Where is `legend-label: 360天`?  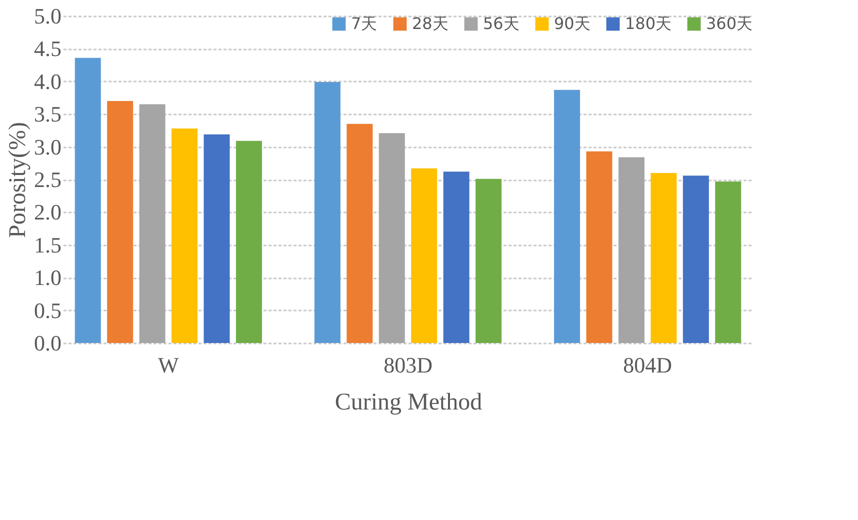
legend-label: 360天 is located at coordinates (729, 23).